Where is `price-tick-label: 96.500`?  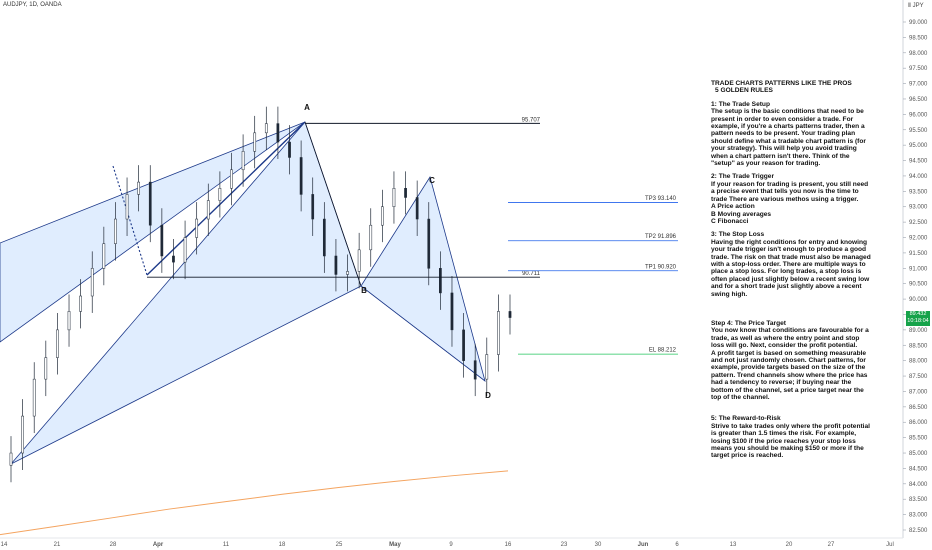 price-tick-label: 96.500 is located at coordinates (918, 100).